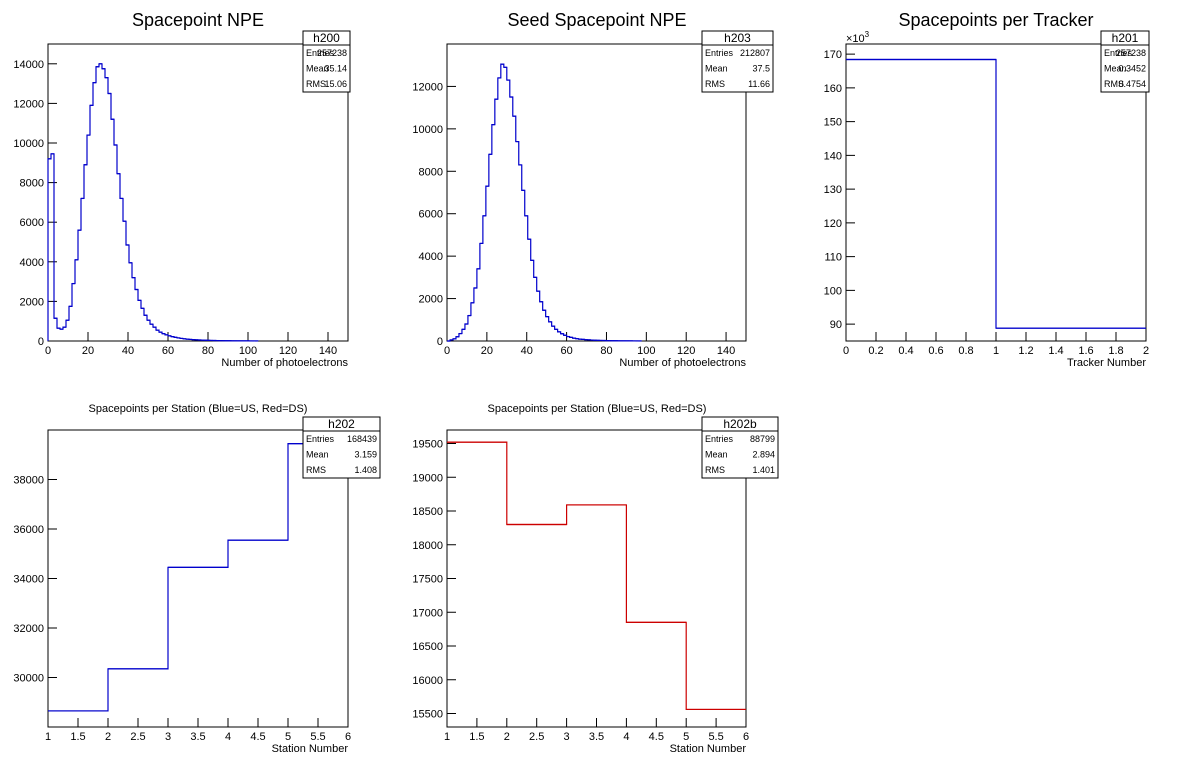 This screenshot has width=1196, height=772. Describe the element at coordinates (28, 629) in the screenshot. I see `y-tick-label: 32000` at that location.